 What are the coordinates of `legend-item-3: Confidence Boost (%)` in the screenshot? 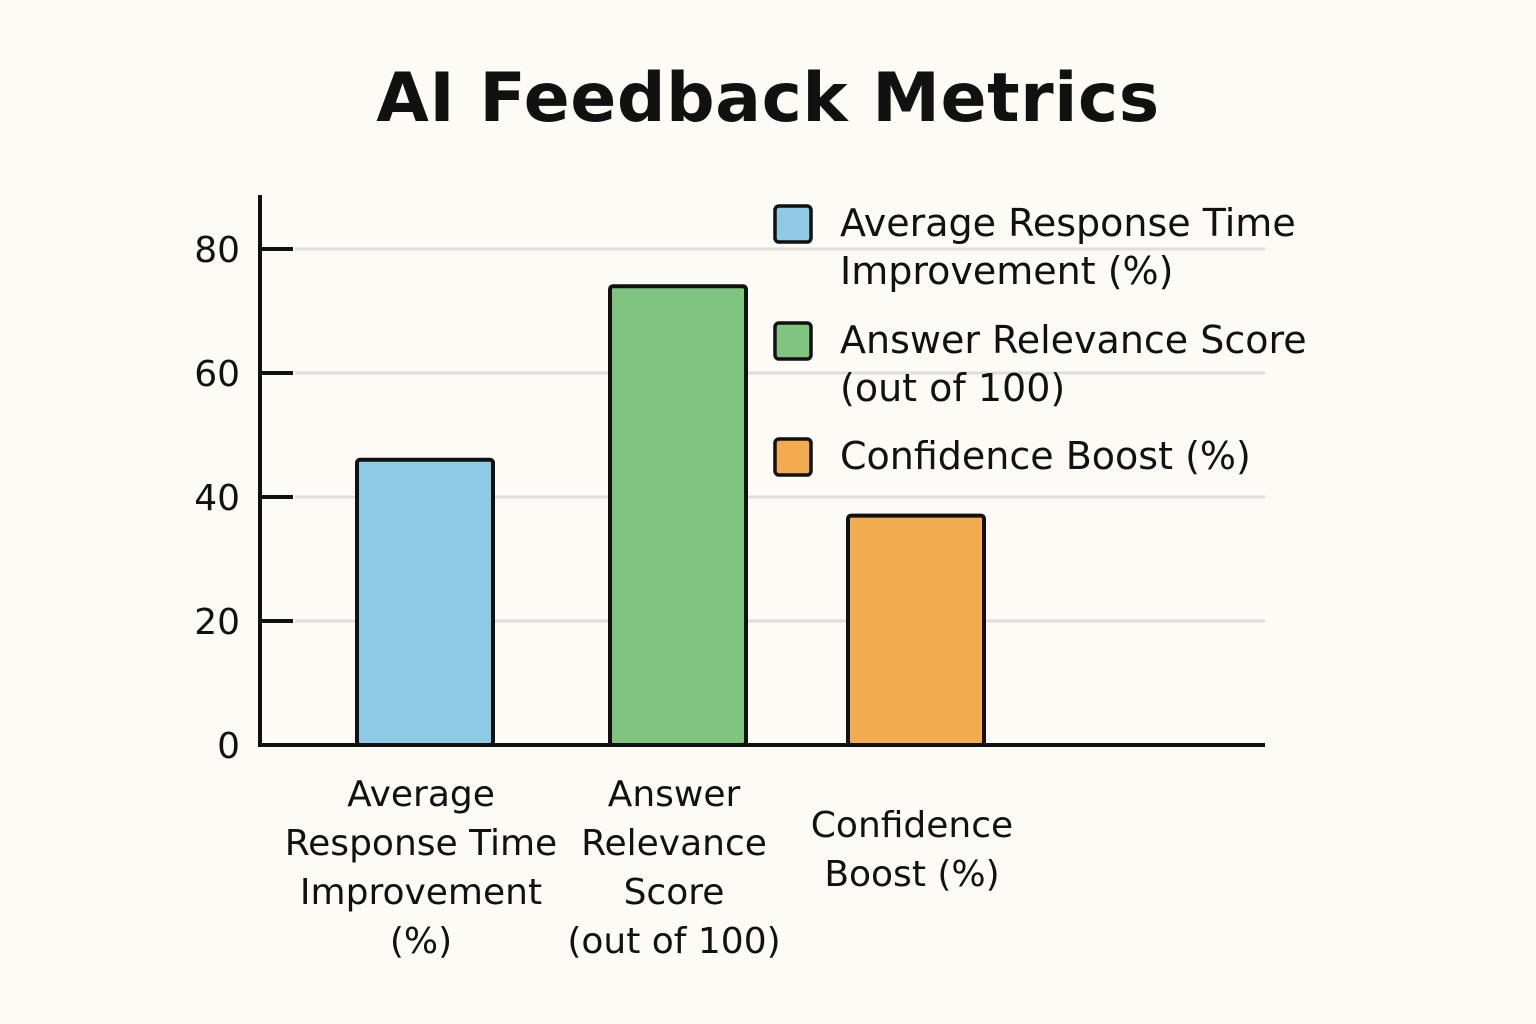 It's located at (1012, 456).